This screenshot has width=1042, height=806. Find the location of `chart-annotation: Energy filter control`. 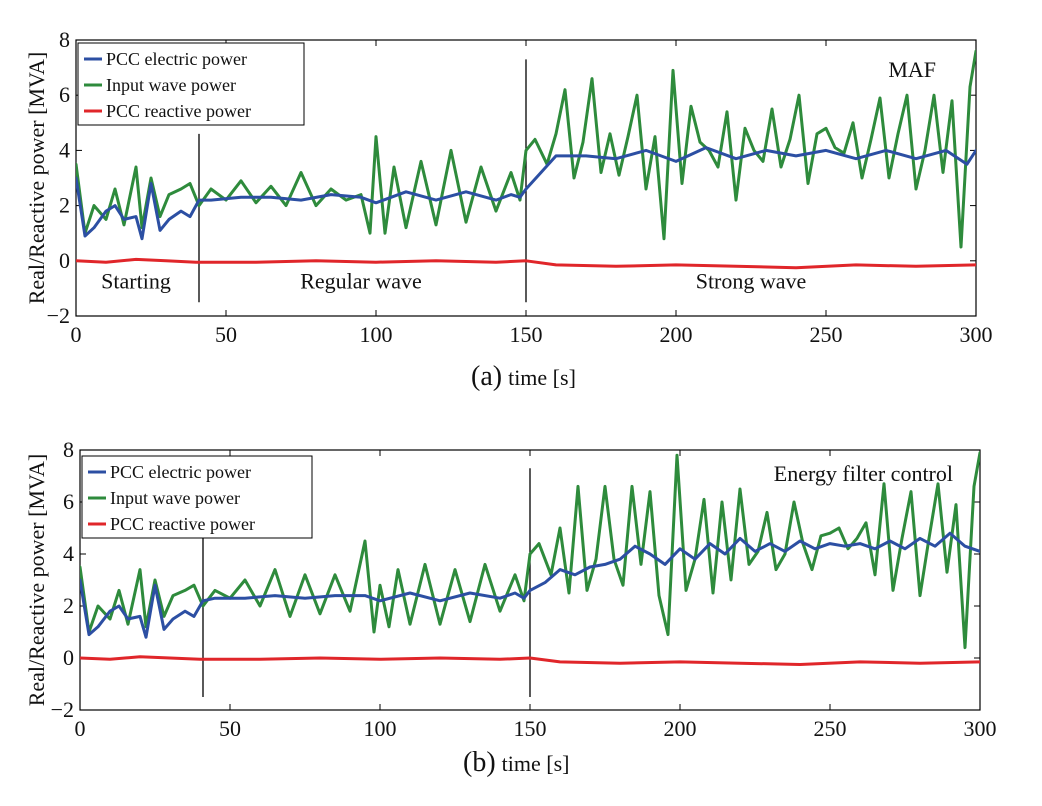

chart-annotation: Energy filter control is located at coordinates (863, 473).